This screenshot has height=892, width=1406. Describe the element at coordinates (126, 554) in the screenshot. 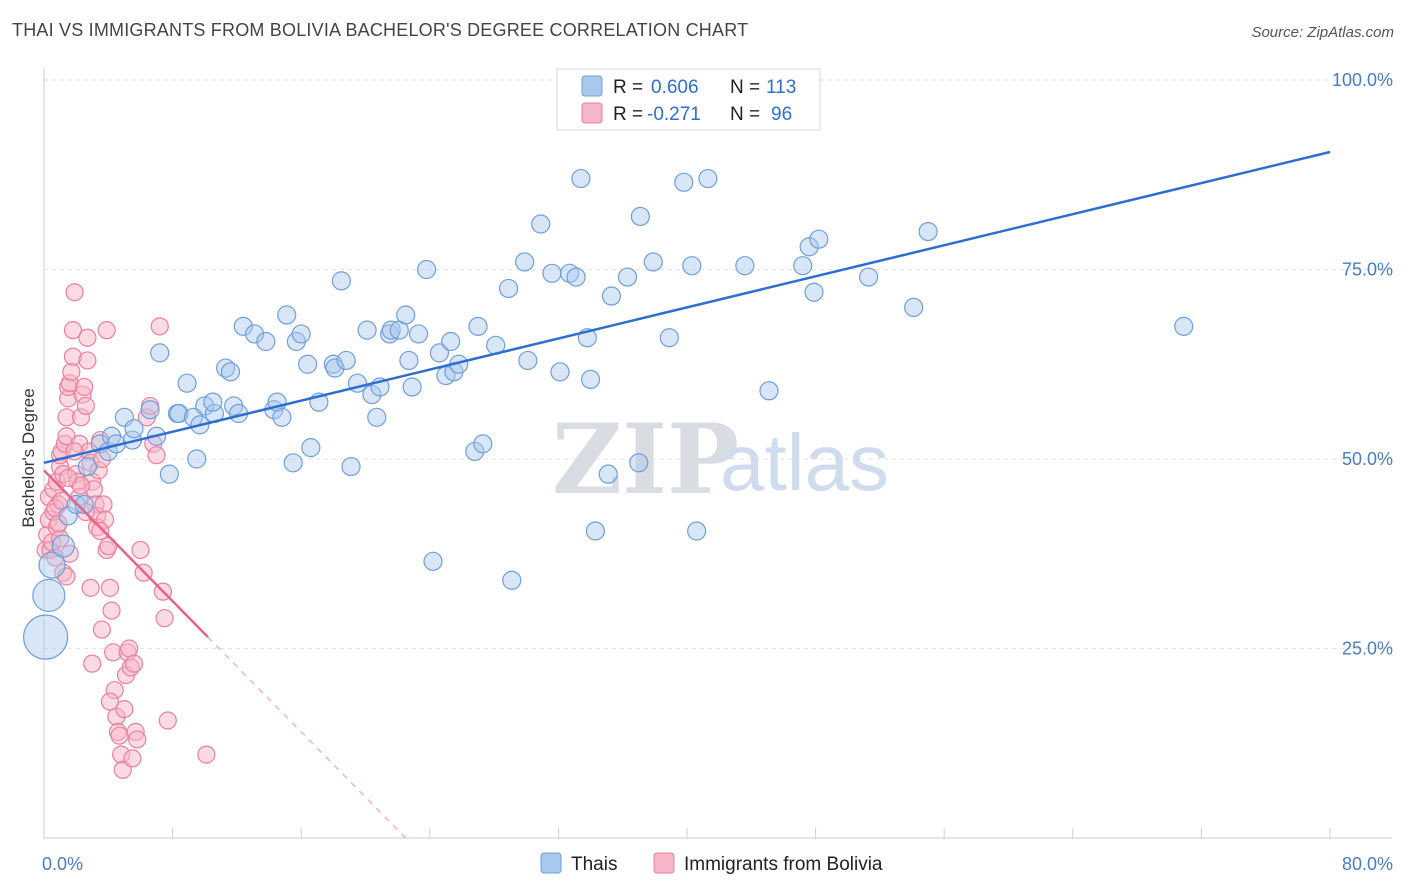

I see `trend-line-bolivia` at that location.